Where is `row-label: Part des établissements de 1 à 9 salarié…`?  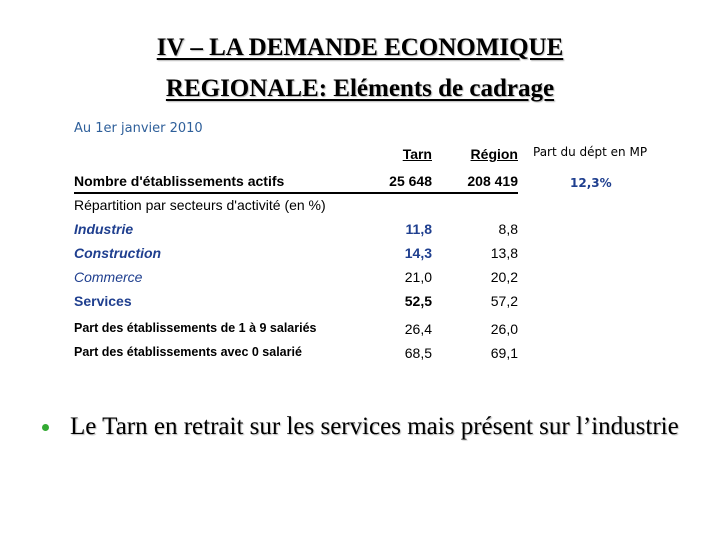 row-label: Part des établissements de 1 à 9 salarié… is located at coordinates (195, 328).